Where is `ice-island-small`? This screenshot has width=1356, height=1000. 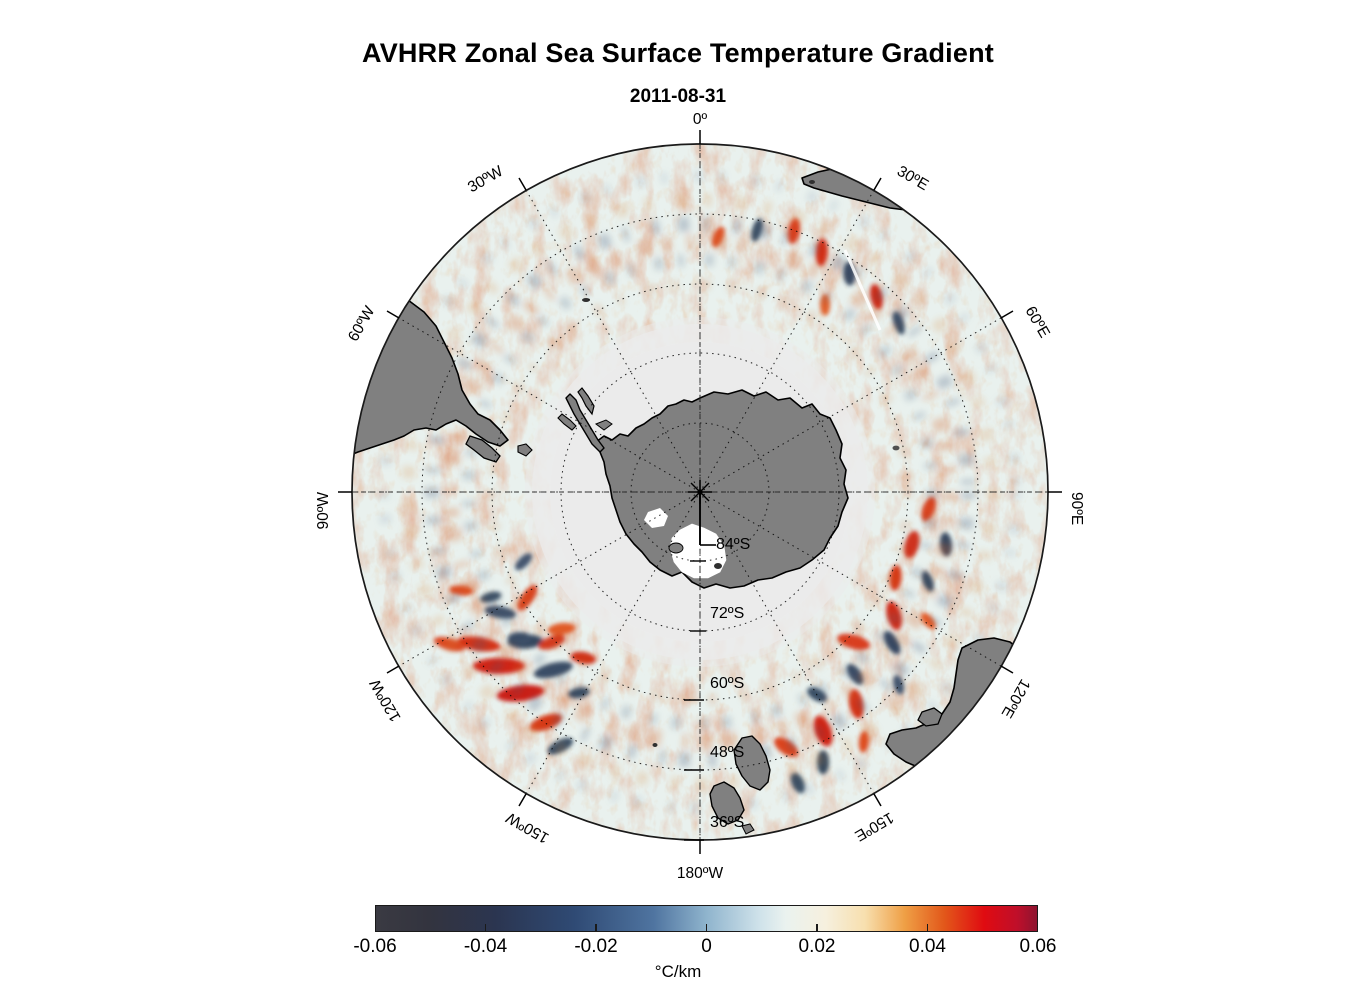
ice-island-small is located at coordinates (718, 566).